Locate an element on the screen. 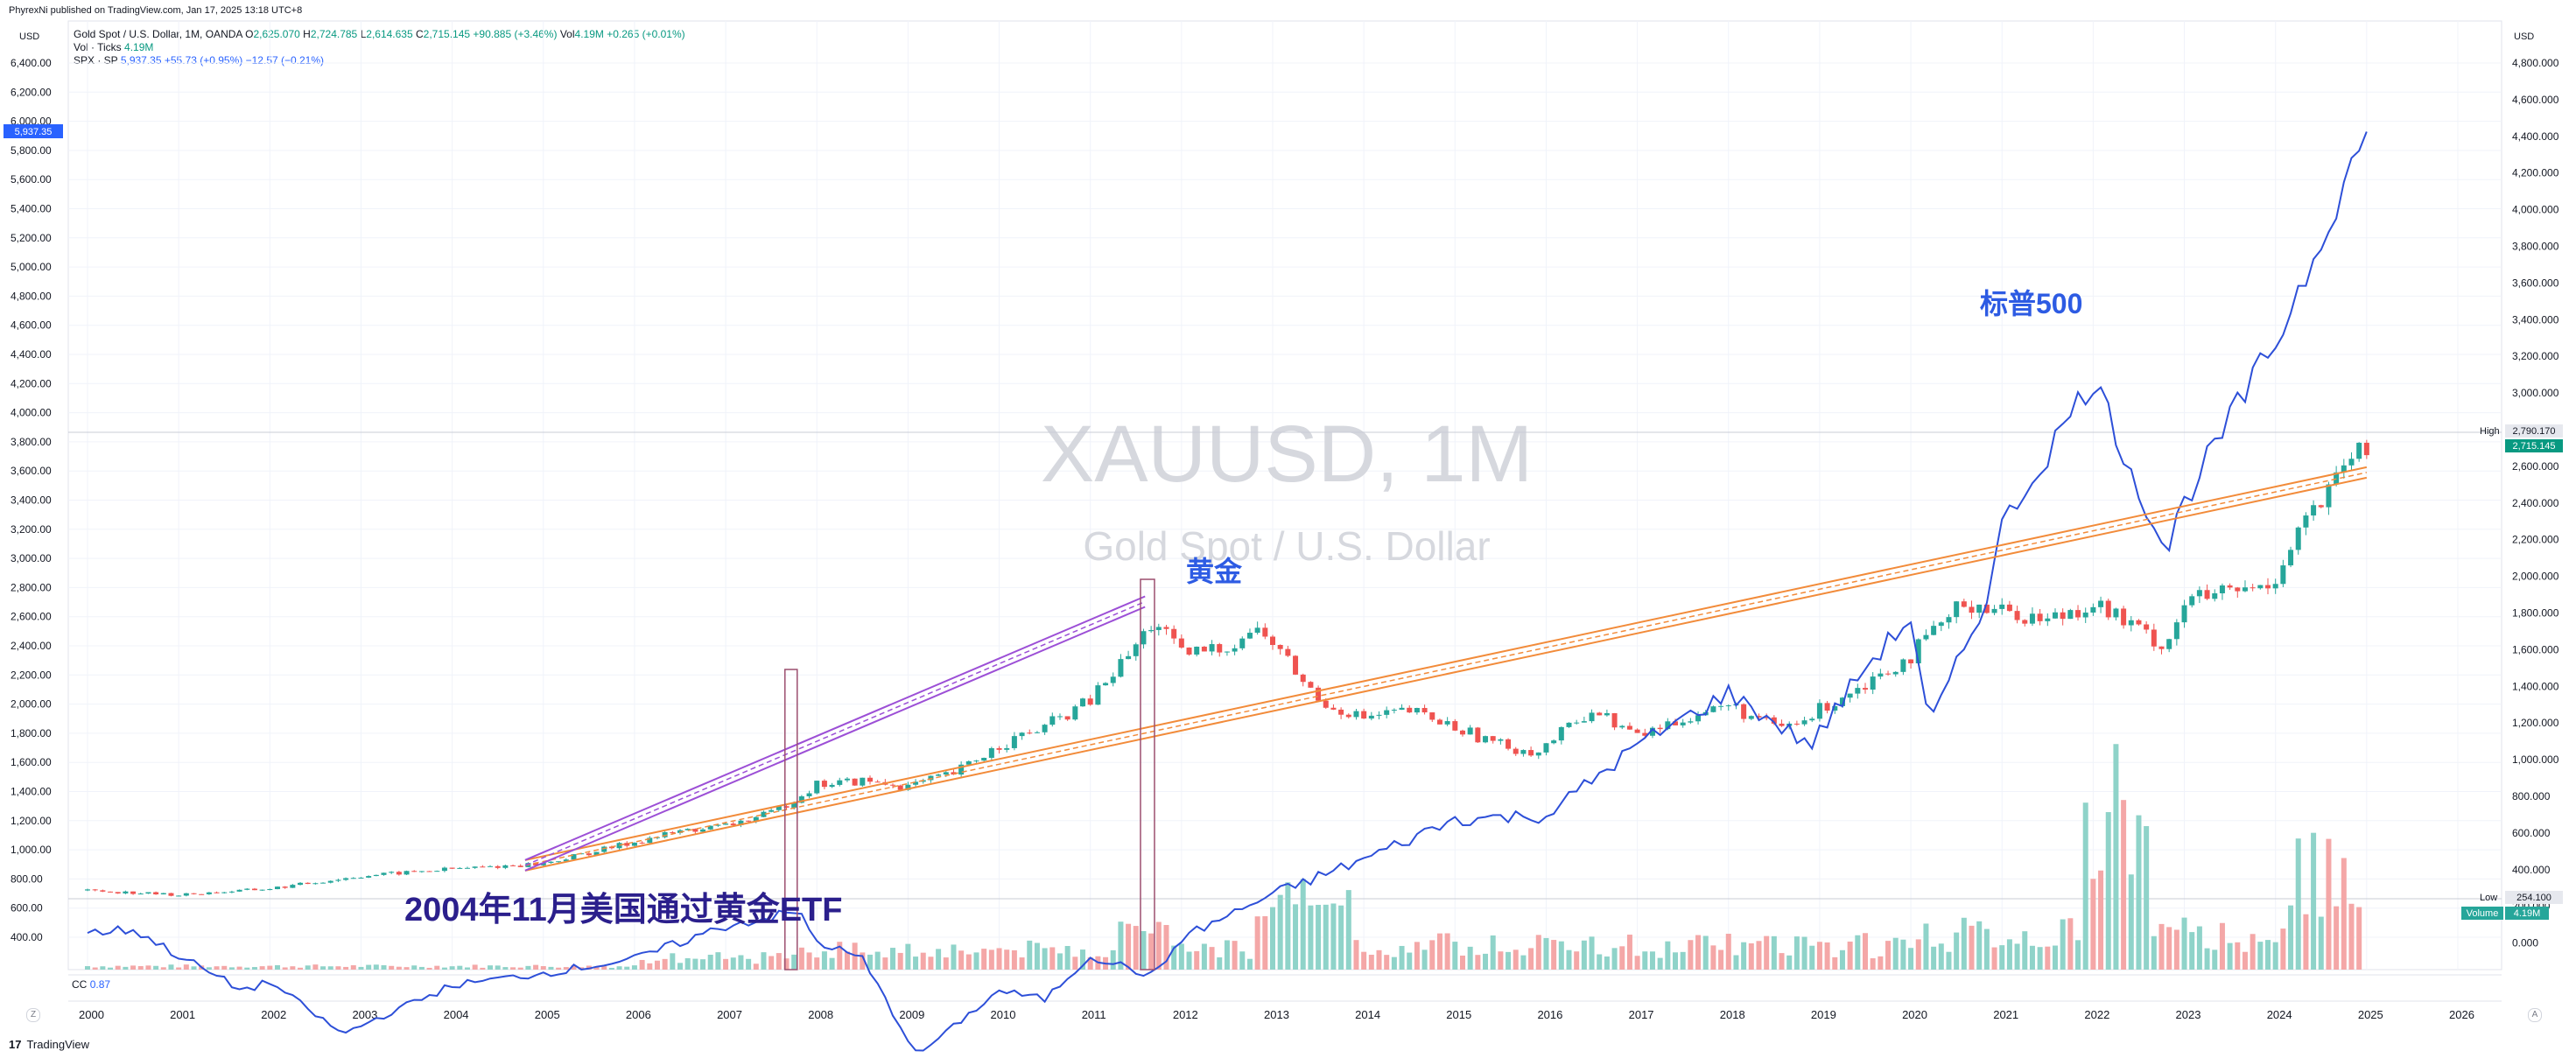 Image resolution: width=2576 pixels, height=1058 pixels. auto-scale-icon: A is located at coordinates (2535, 1015).